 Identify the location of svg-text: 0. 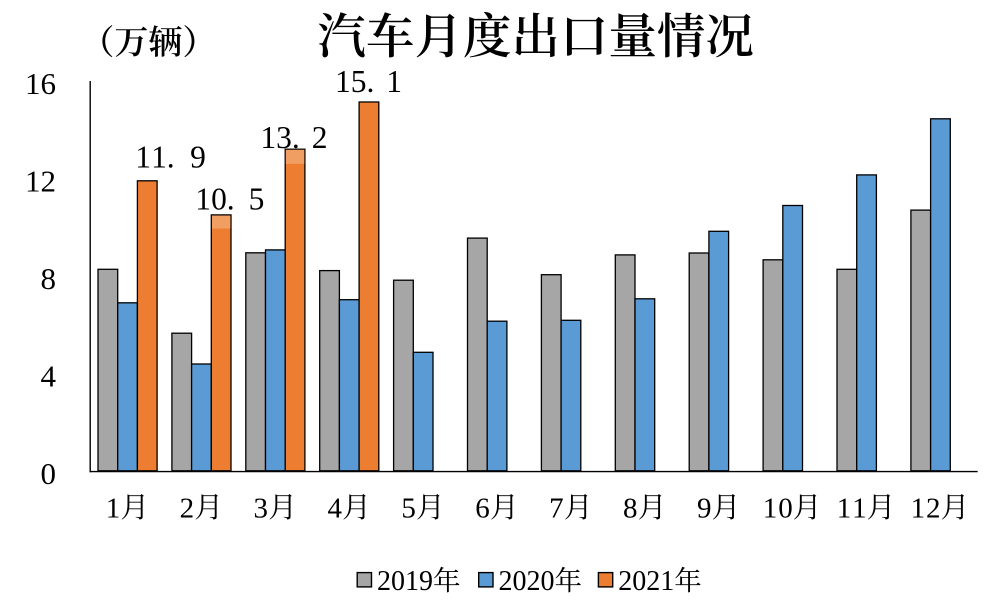
(49, 473).